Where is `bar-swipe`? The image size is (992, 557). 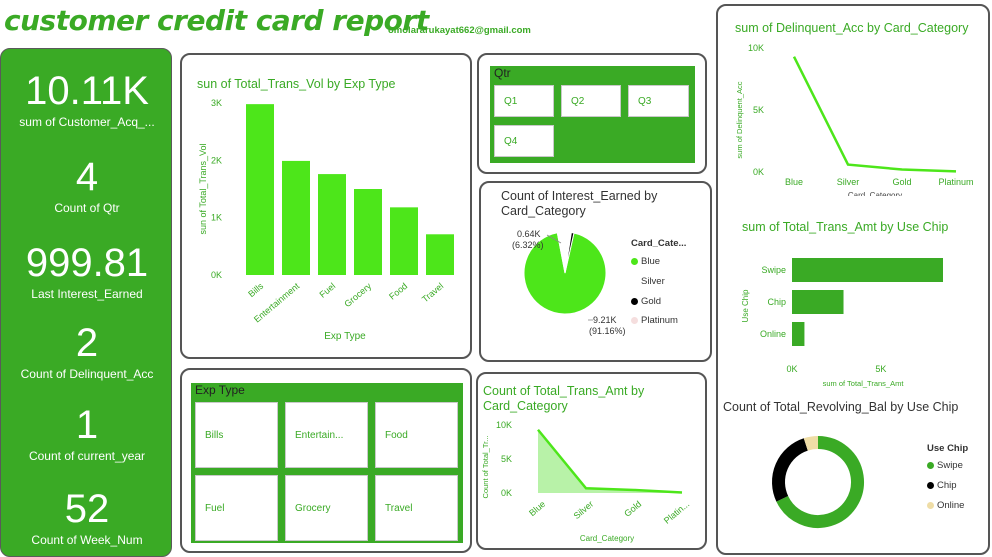 bar-swipe is located at coordinates (867, 270).